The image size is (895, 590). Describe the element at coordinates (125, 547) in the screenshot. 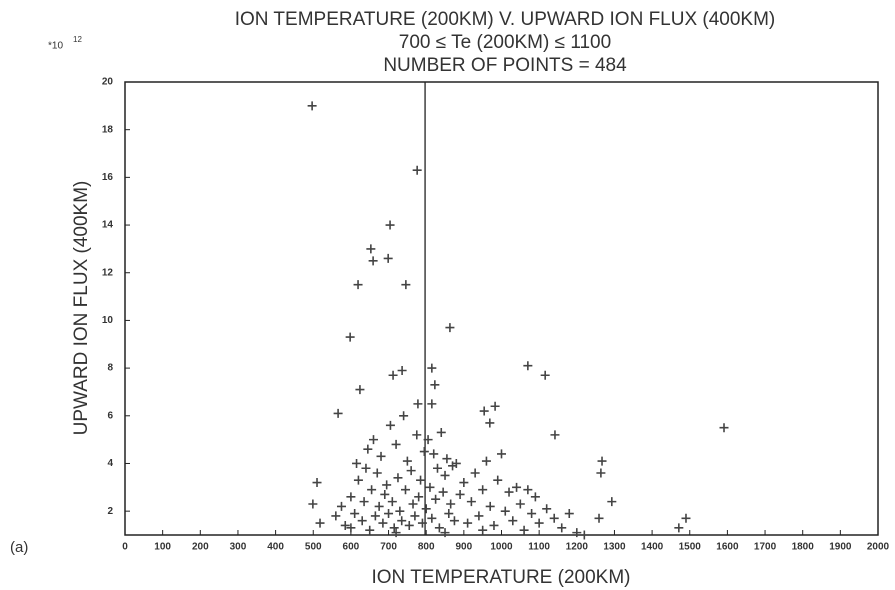

I see `x-tick-label: 0` at that location.